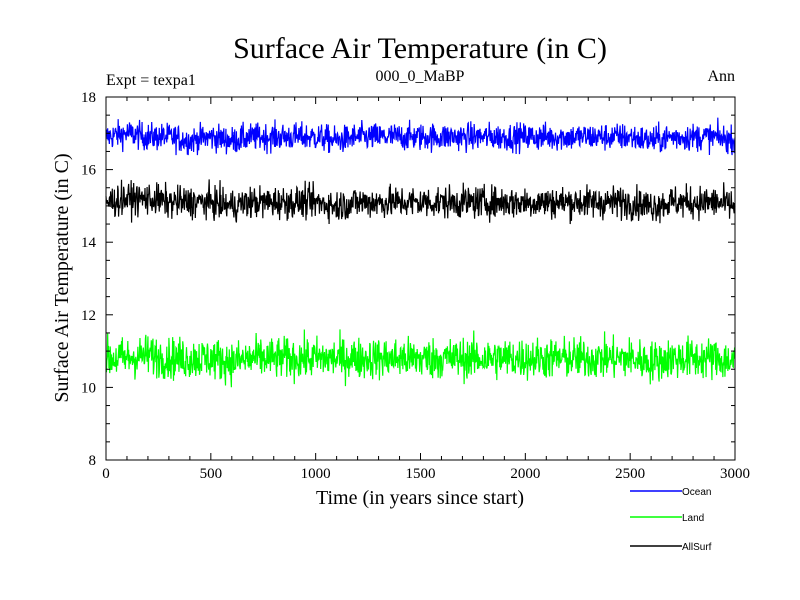 The image size is (800, 600). What do you see at coordinates (88, 316) in the screenshot?
I see `y-tick-label: 12` at bounding box center [88, 316].